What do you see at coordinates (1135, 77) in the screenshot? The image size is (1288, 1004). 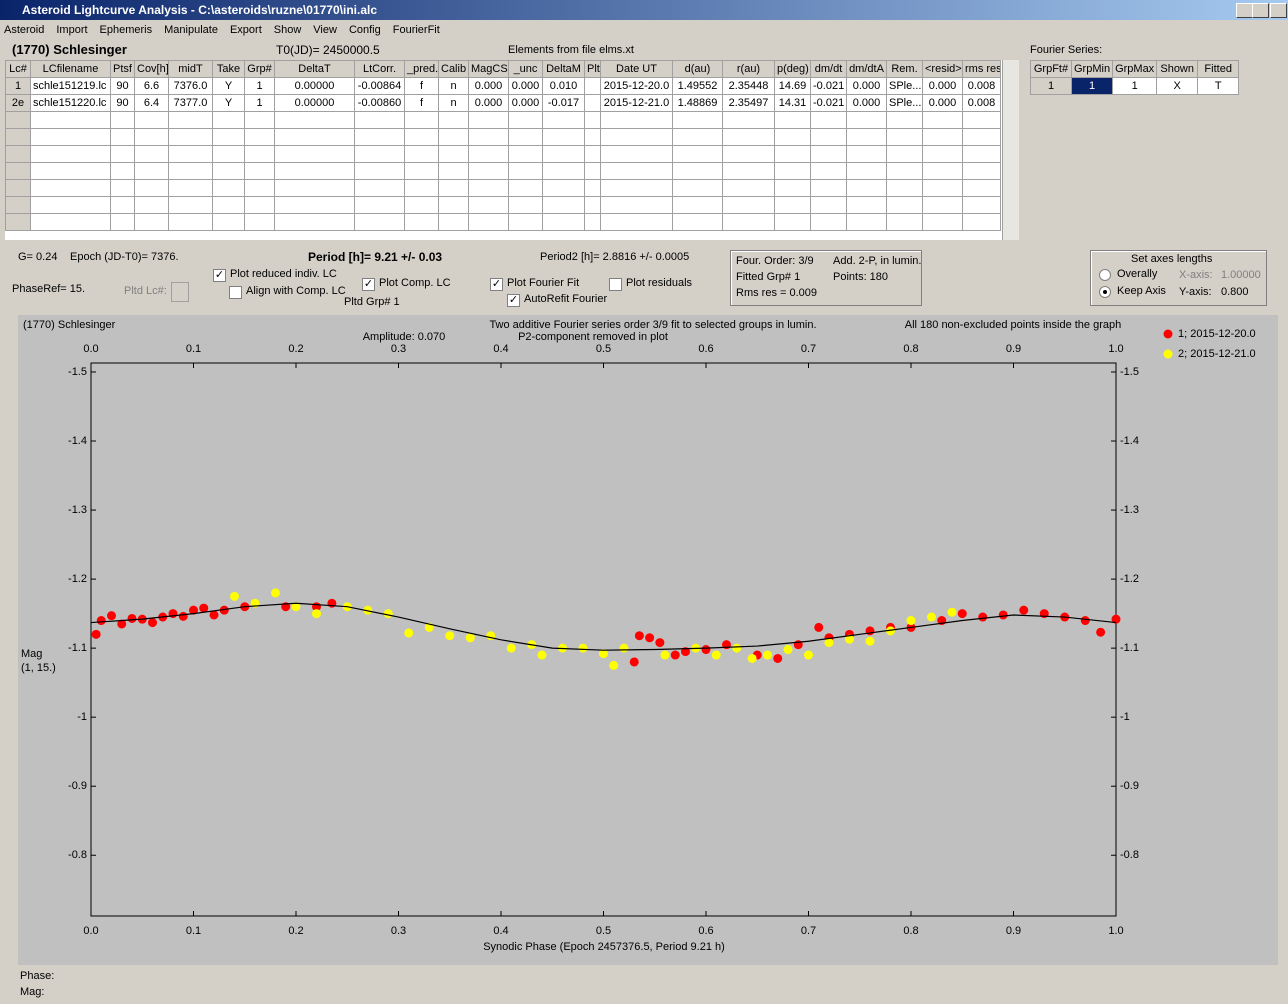 I see `fourier-table-area: GrpFt# GrpMin GrpMax Shown Fitted 1 1 1 X T` at bounding box center [1135, 77].